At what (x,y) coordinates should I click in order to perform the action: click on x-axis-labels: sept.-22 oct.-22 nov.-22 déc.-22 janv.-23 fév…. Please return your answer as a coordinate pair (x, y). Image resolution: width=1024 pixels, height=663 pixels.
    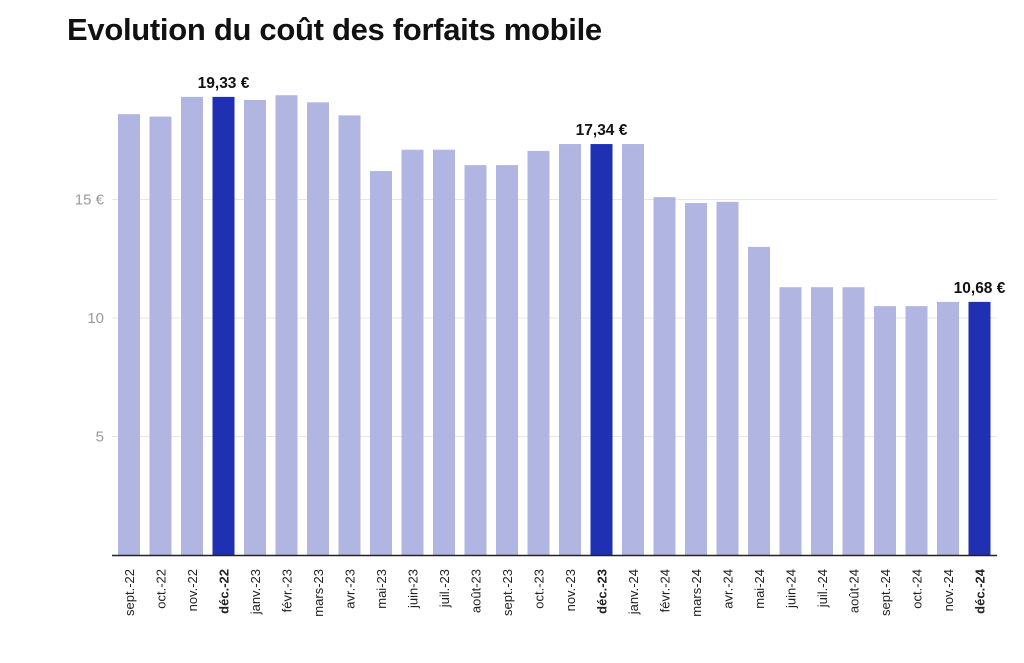
    Looking at the image, I should click on (555, 592).